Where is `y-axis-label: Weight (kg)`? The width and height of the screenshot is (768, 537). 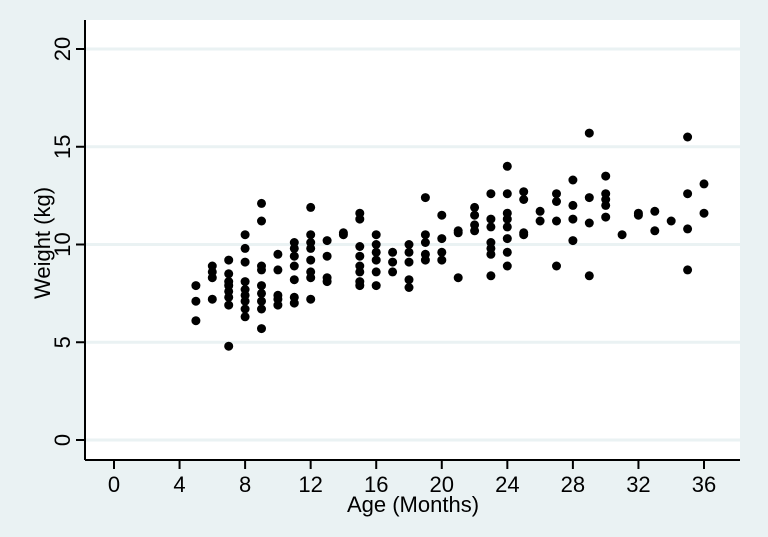
y-axis-label: Weight (kg) is located at coordinates (42, 243).